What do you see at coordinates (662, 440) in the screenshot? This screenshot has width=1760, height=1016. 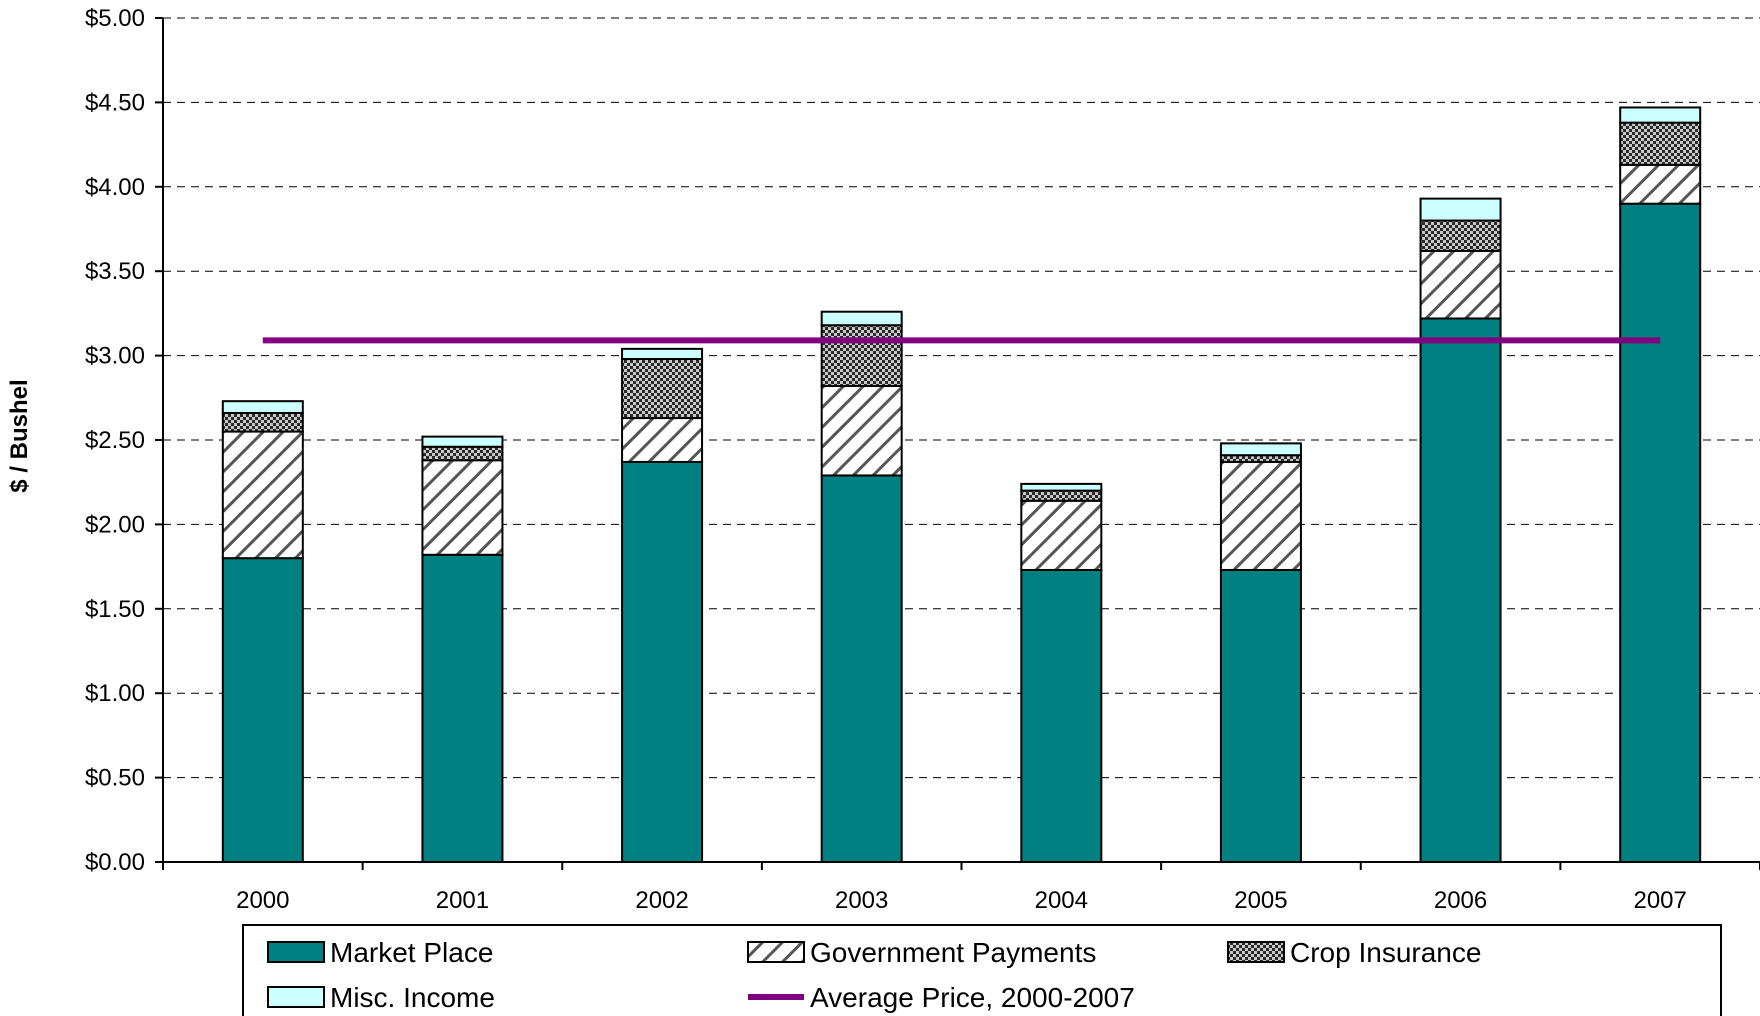 I see `bar-segment-government-payments-2002` at bounding box center [662, 440].